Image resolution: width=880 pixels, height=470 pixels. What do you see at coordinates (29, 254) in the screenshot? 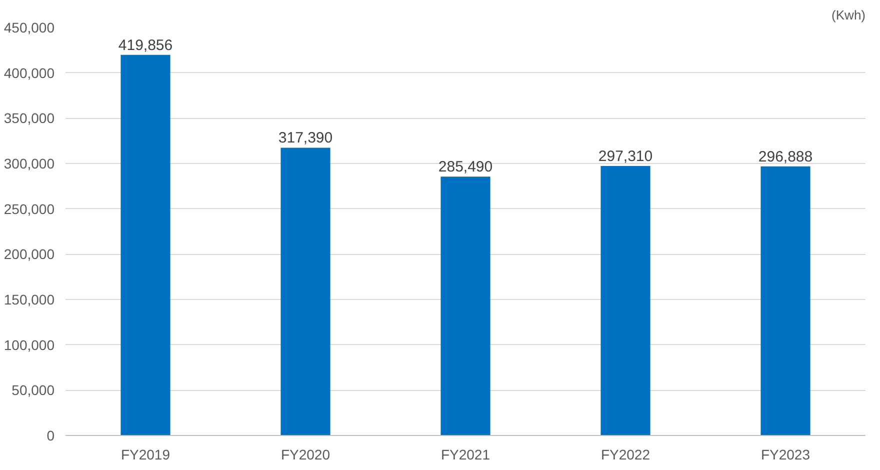
I see `y-tick-label: 200,000` at bounding box center [29, 254].